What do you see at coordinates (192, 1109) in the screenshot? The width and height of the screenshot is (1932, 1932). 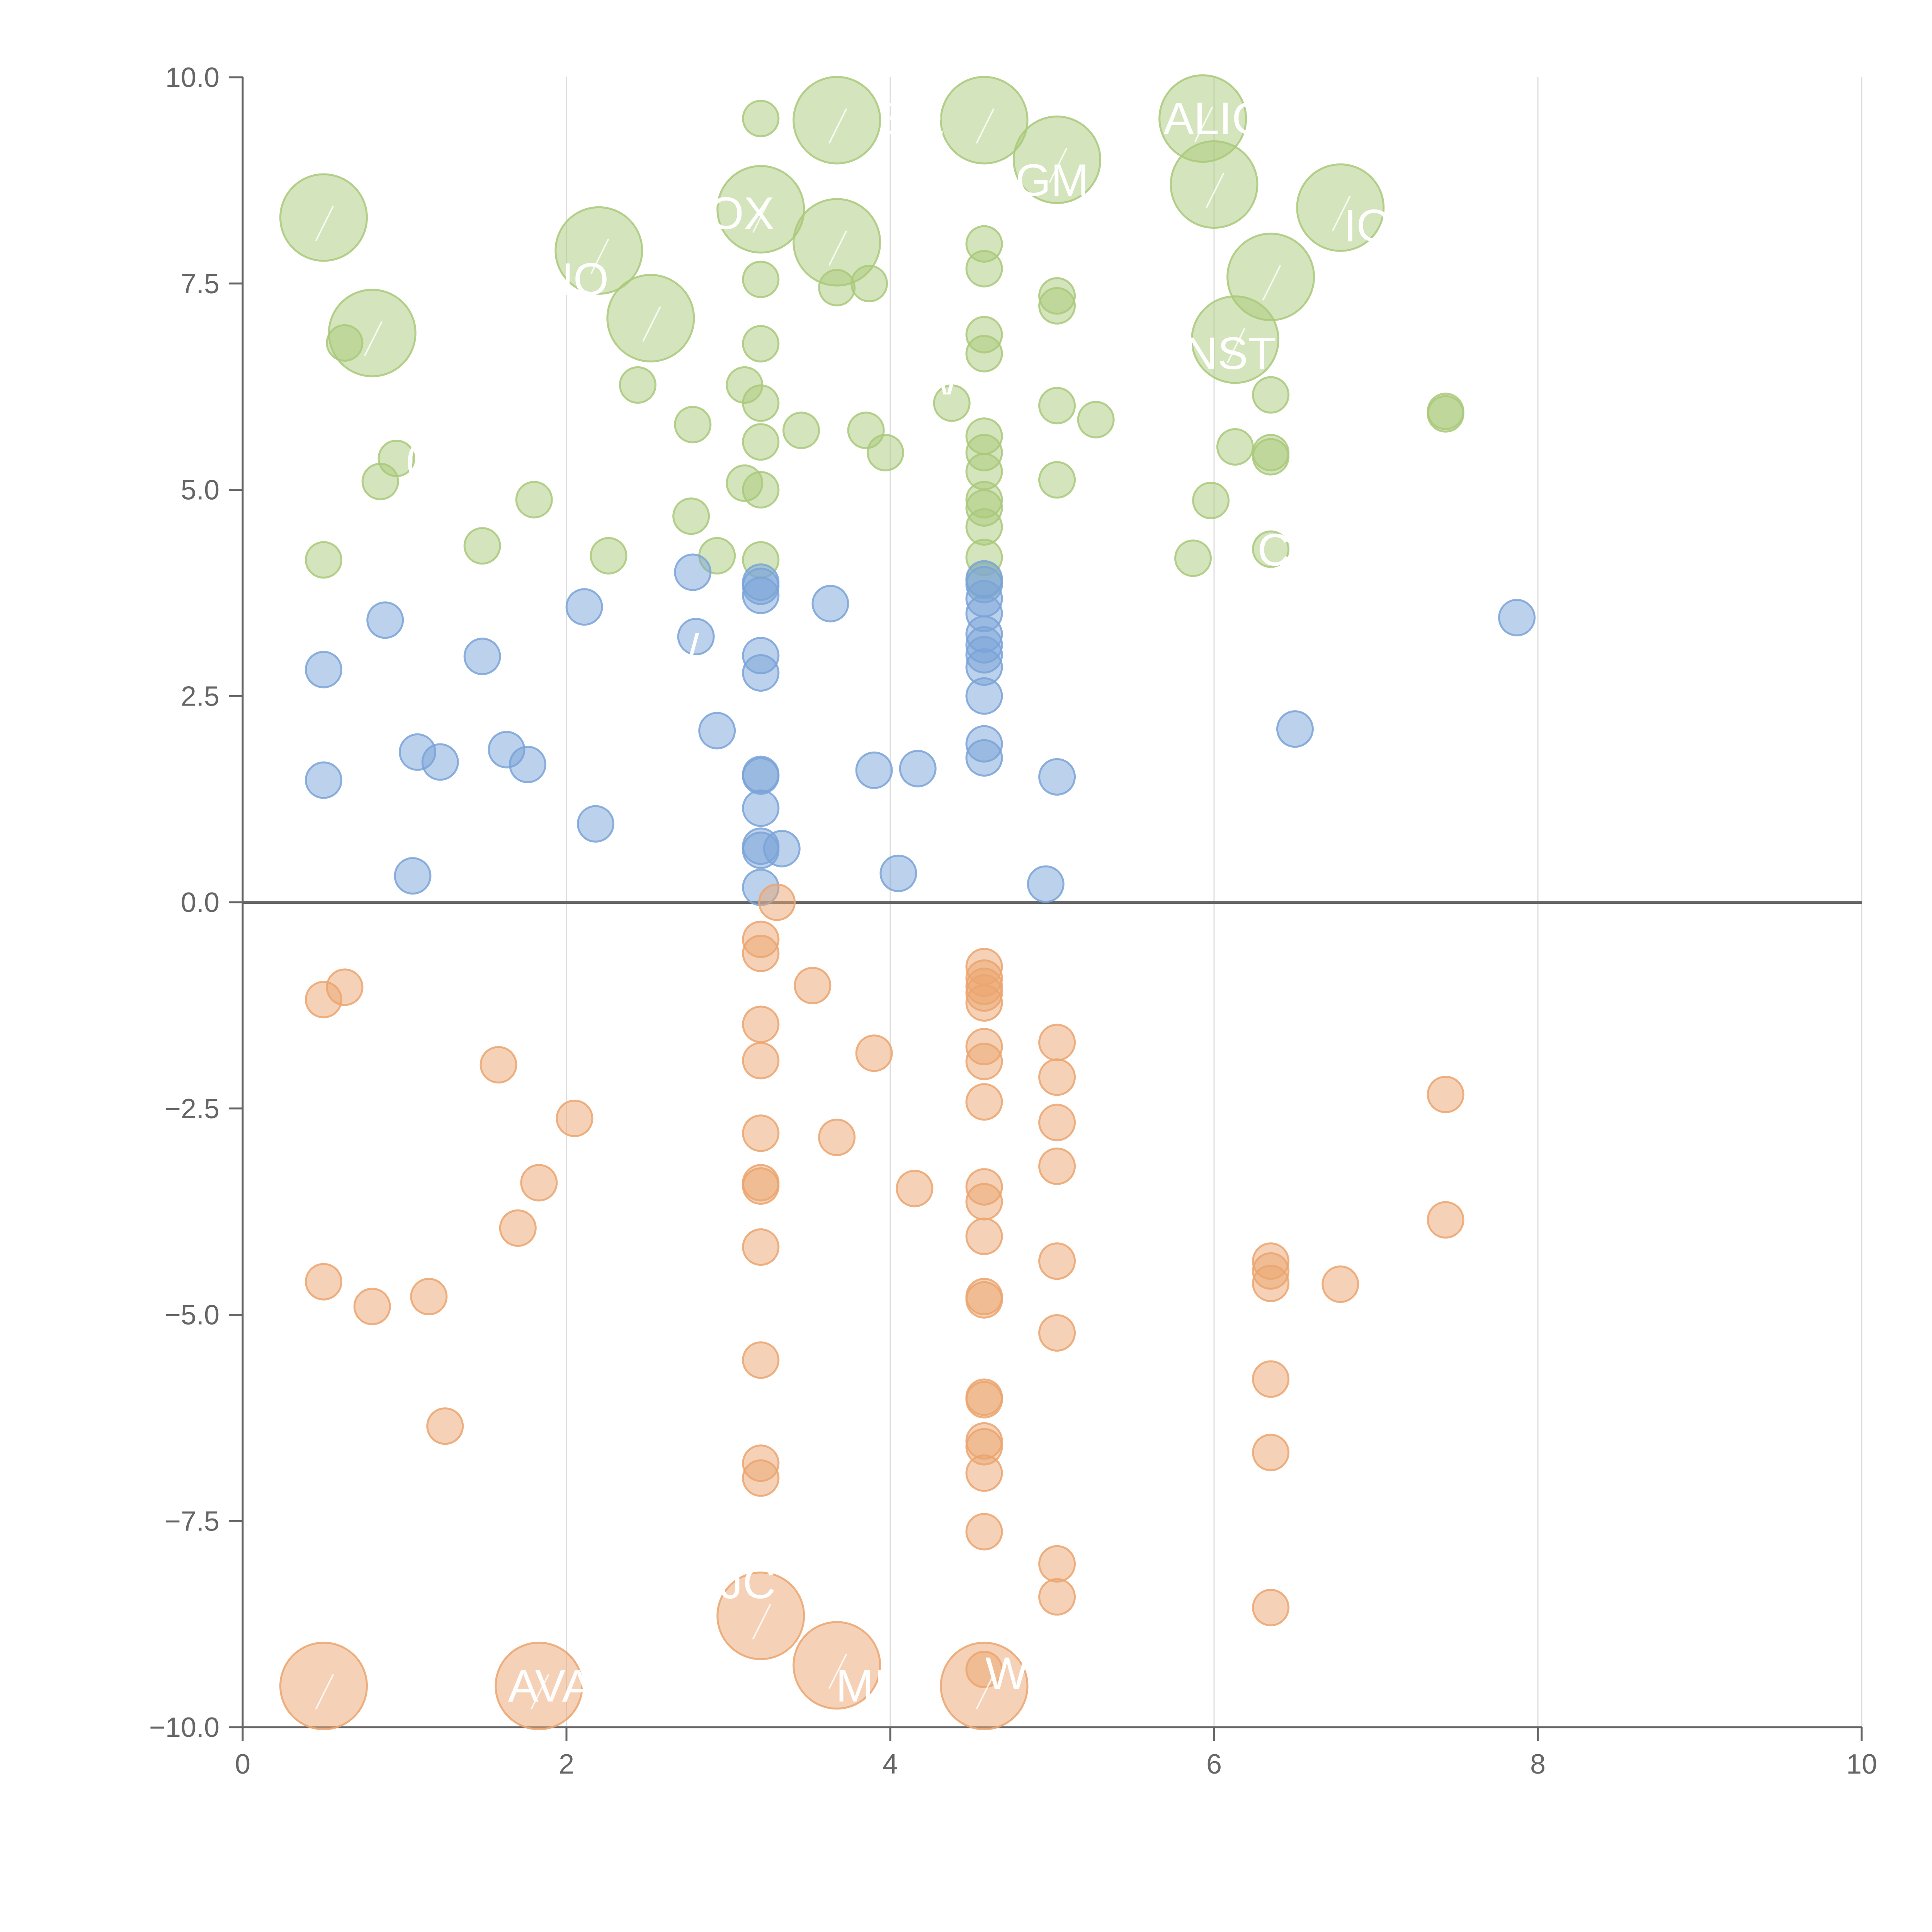 I see `y-tick-label: −2.5` at bounding box center [192, 1109].